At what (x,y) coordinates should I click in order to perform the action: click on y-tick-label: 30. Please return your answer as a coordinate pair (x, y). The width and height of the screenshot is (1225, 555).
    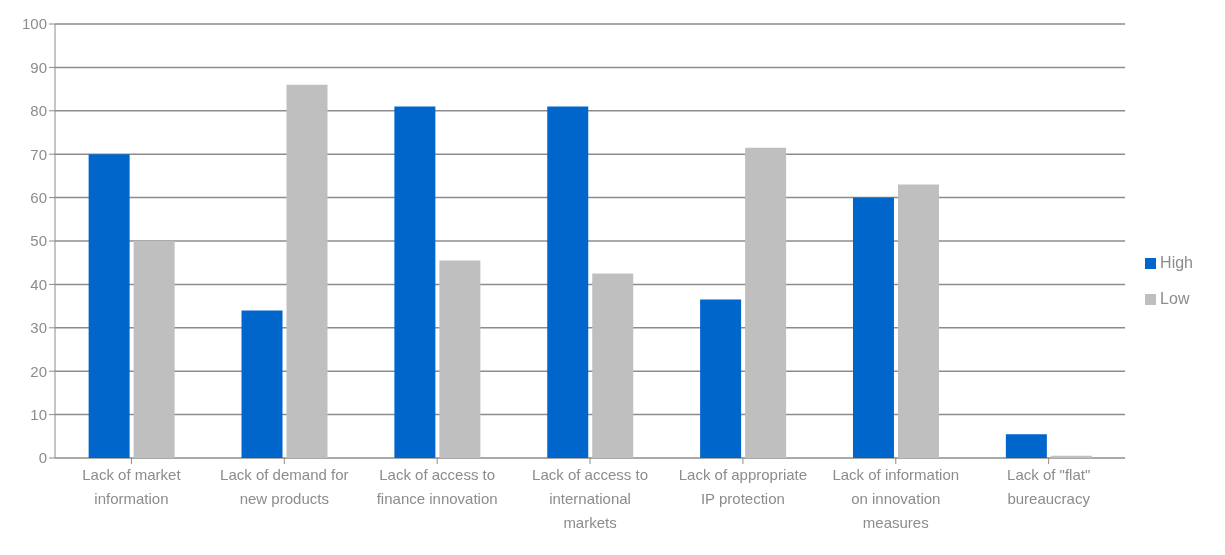
    Looking at the image, I should click on (38, 328).